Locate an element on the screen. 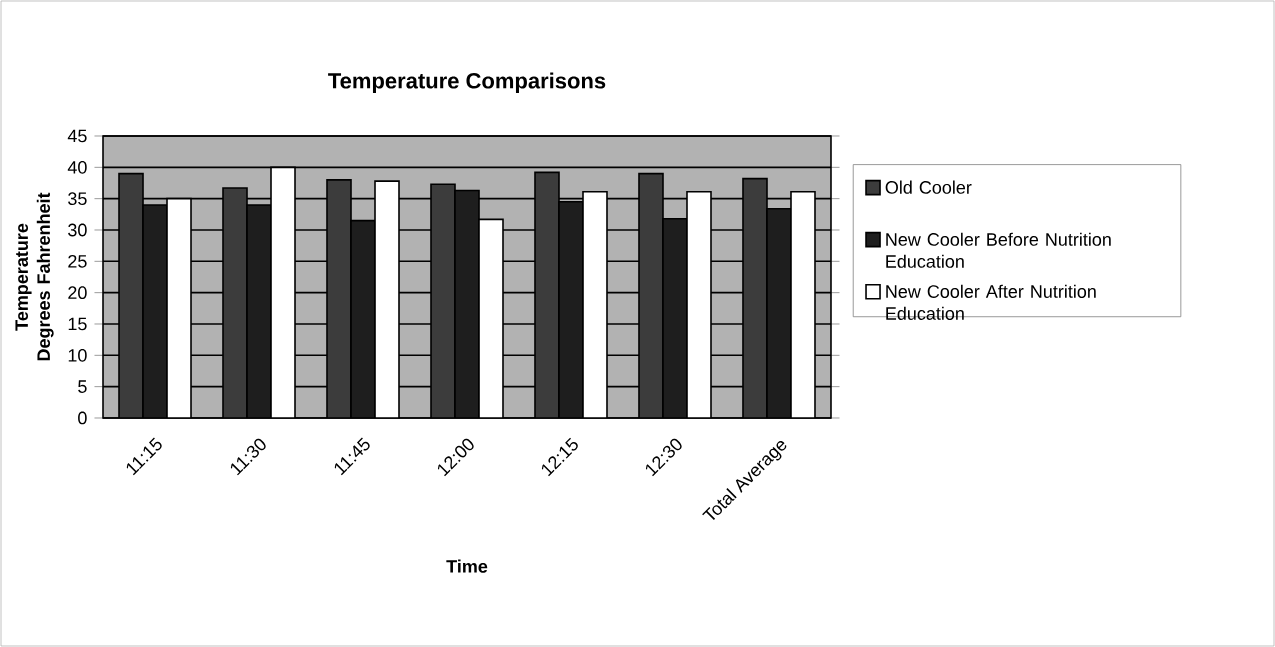  y-tick-label: 30 is located at coordinates (77, 230).